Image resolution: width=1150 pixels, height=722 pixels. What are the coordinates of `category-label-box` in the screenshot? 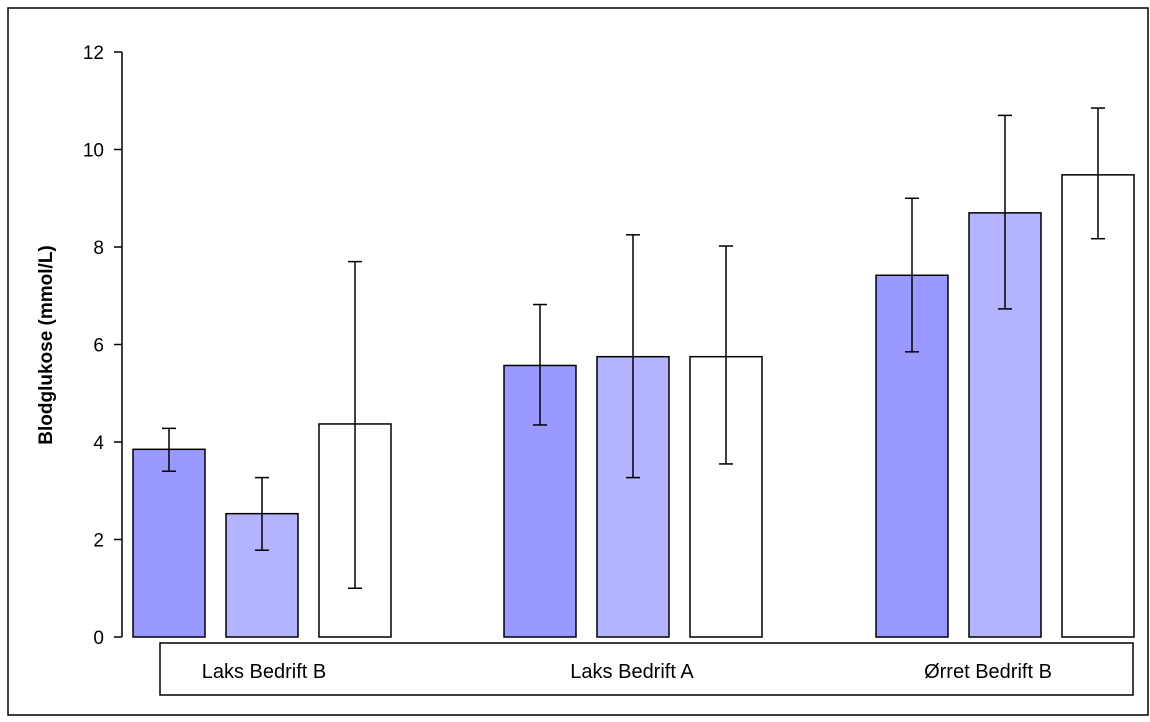 It's located at (646, 669).